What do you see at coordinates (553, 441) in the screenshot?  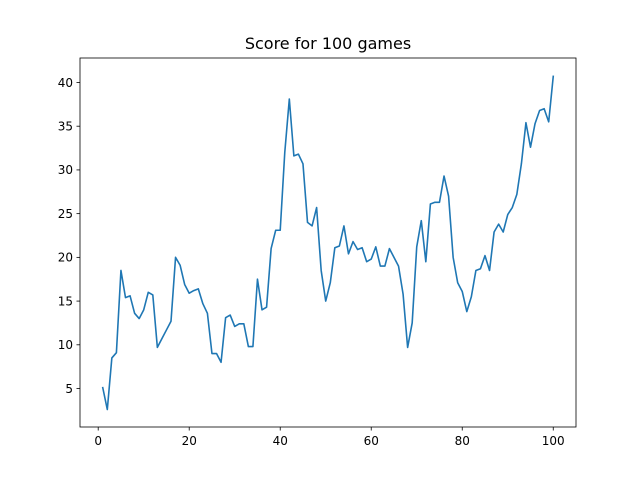 I see `x-tick-label: 100` at bounding box center [553, 441].